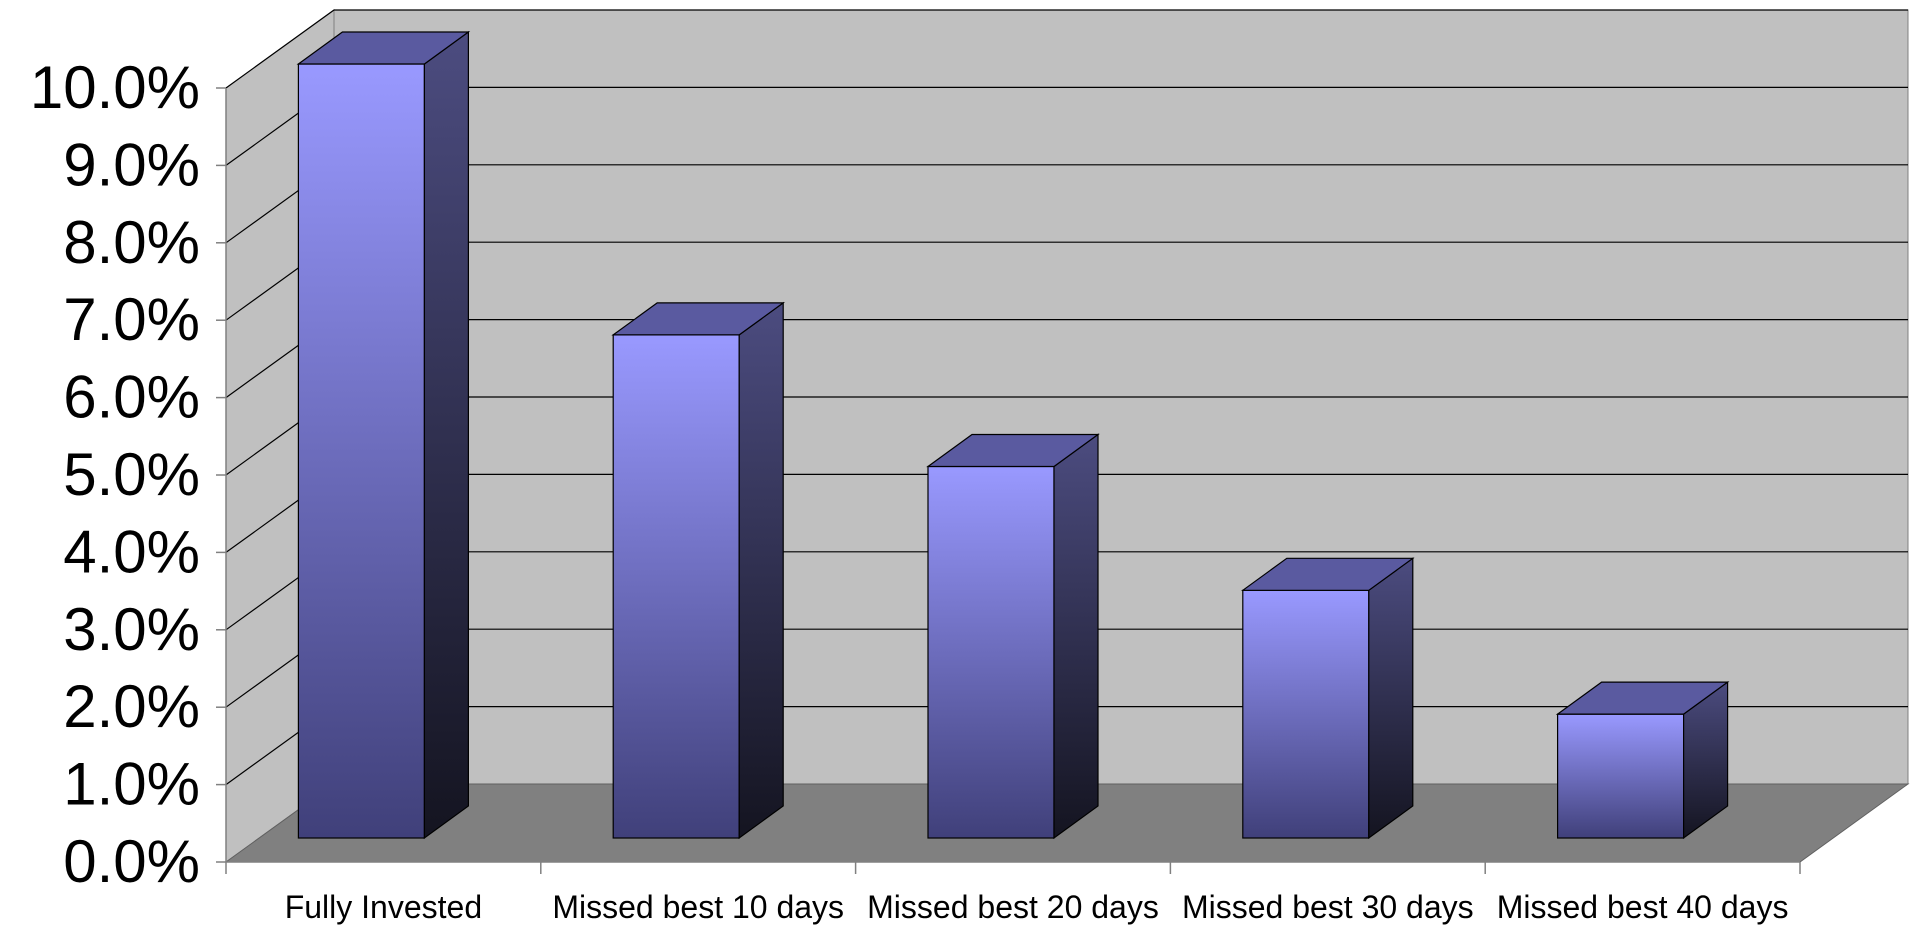 This screenshot has height=932, width=1917. Describe the element at coordinates (131, 861) in the screenshot. I see `y-tick-label: 0.0%` at that location.